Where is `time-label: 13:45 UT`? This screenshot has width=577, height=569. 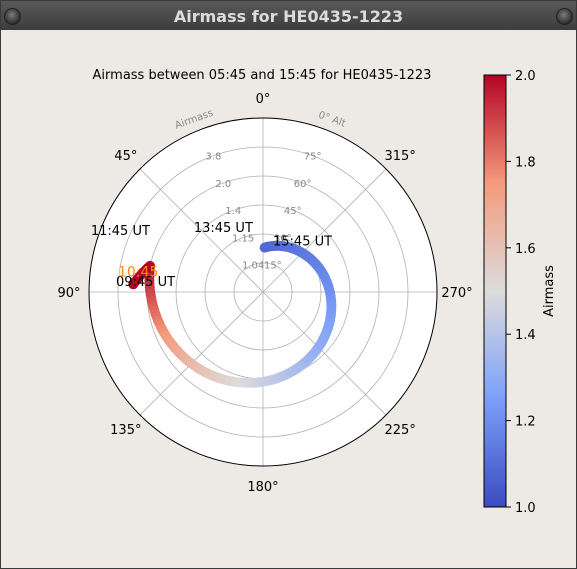
time-label: 13:45 UT is located at coordinates (223, 228).